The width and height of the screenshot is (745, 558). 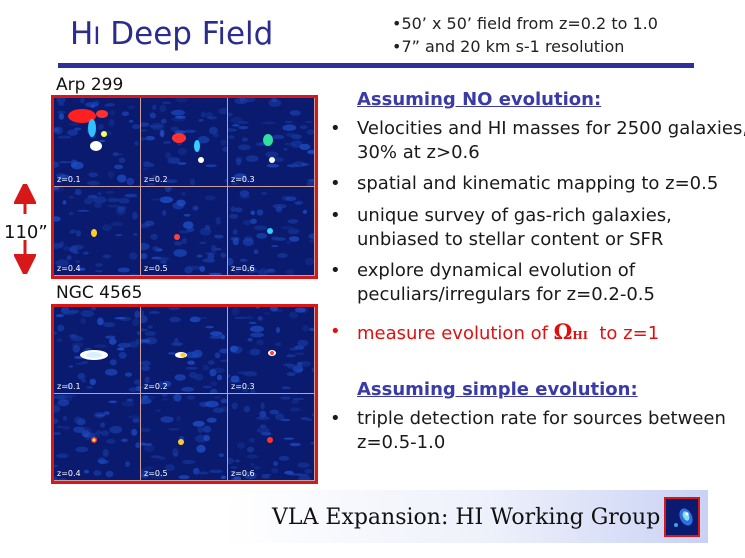 I want to click on title-prefix-i: I, so click(x=97, y=36).